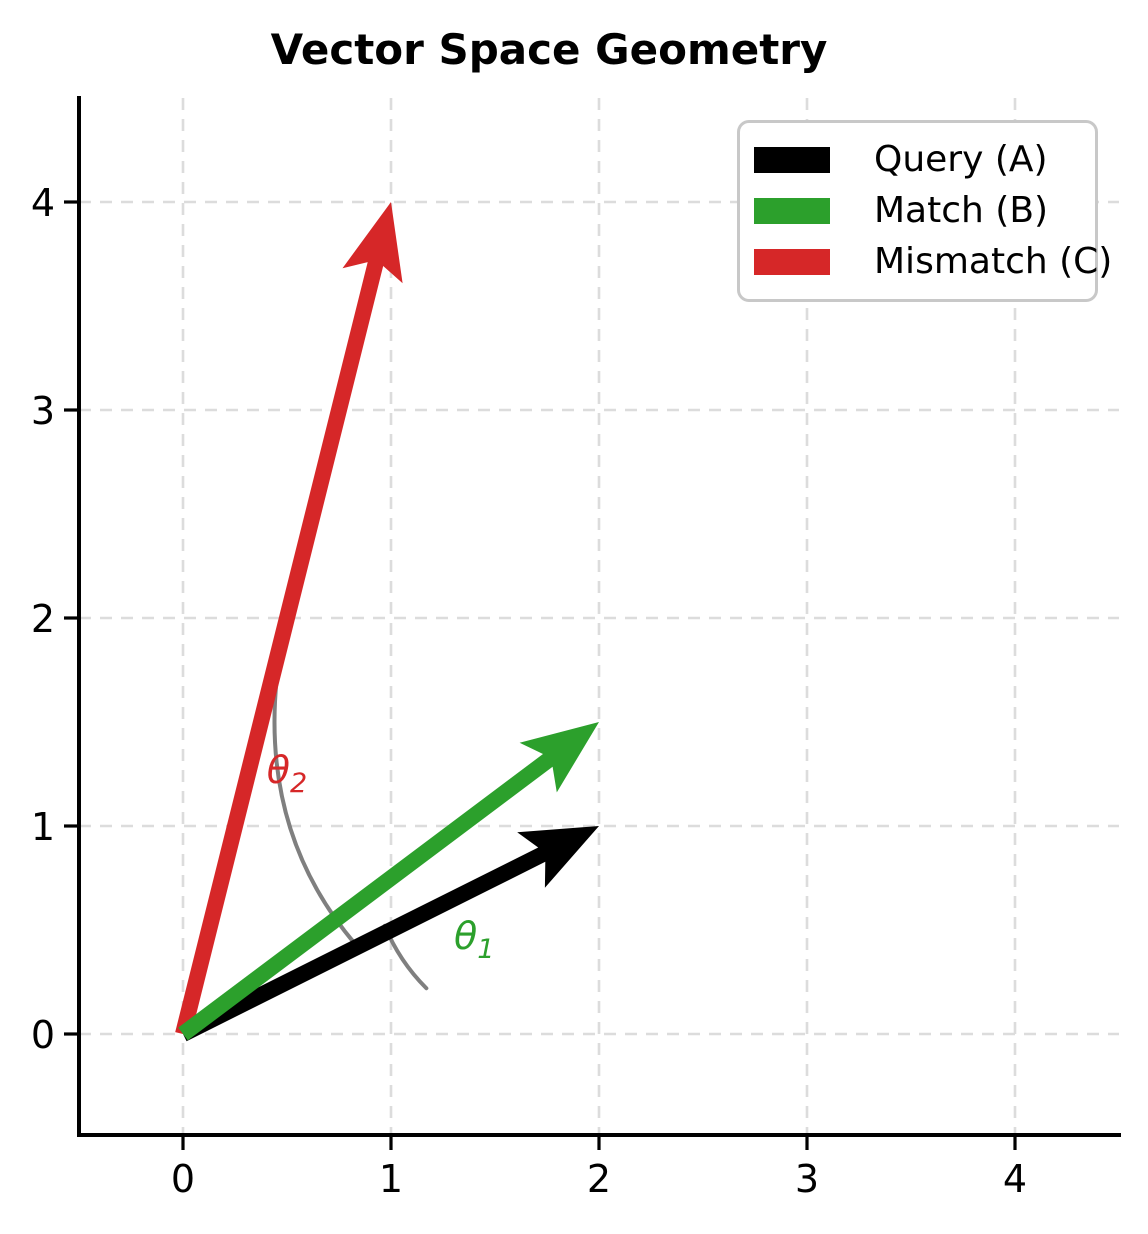 Image resolution: width=1148 pixels, height=1234 pixels. What do you see at coordinates (474, 939) in the screenshot?
I see `angle-label-theta-1: θ1` at bounding box center [474, 939].